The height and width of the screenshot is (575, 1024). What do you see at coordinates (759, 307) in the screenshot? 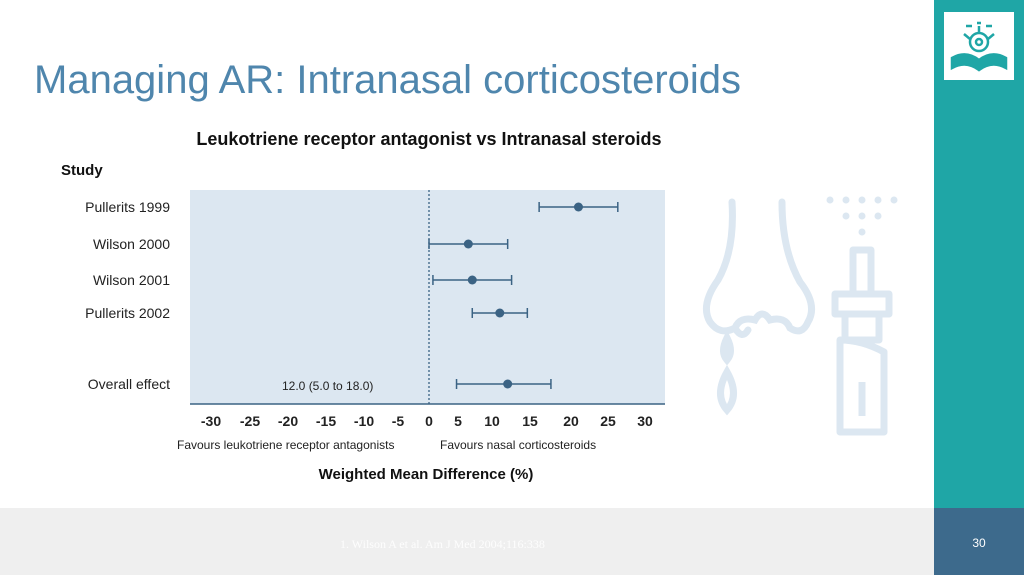
I see `nose-with-drops-icon` at bounding box center [759, 307].